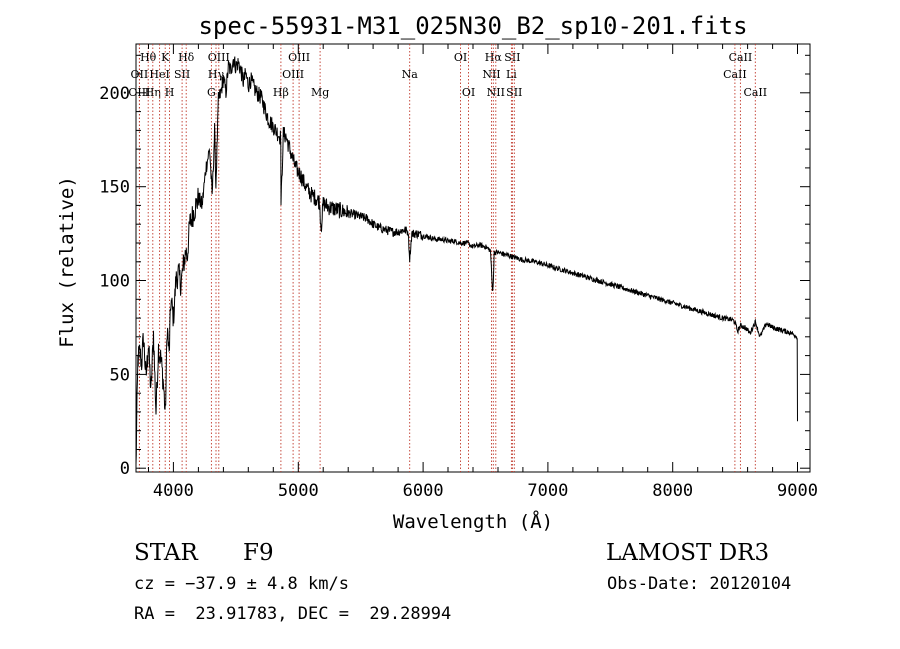  I want to click on line-label-4: Hη, so click(153, 92).